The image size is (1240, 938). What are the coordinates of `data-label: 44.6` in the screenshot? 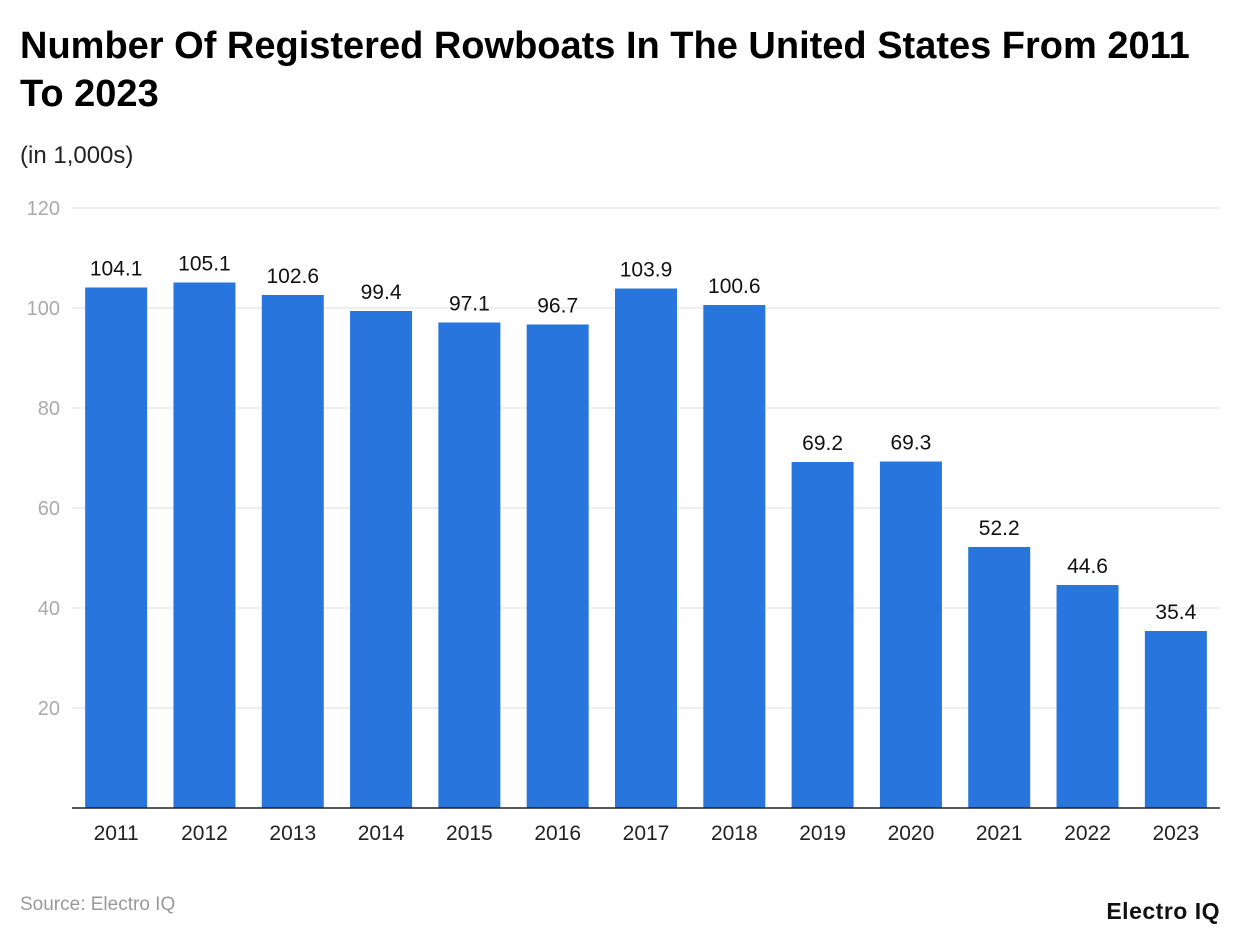 It's located at (1087, 566).